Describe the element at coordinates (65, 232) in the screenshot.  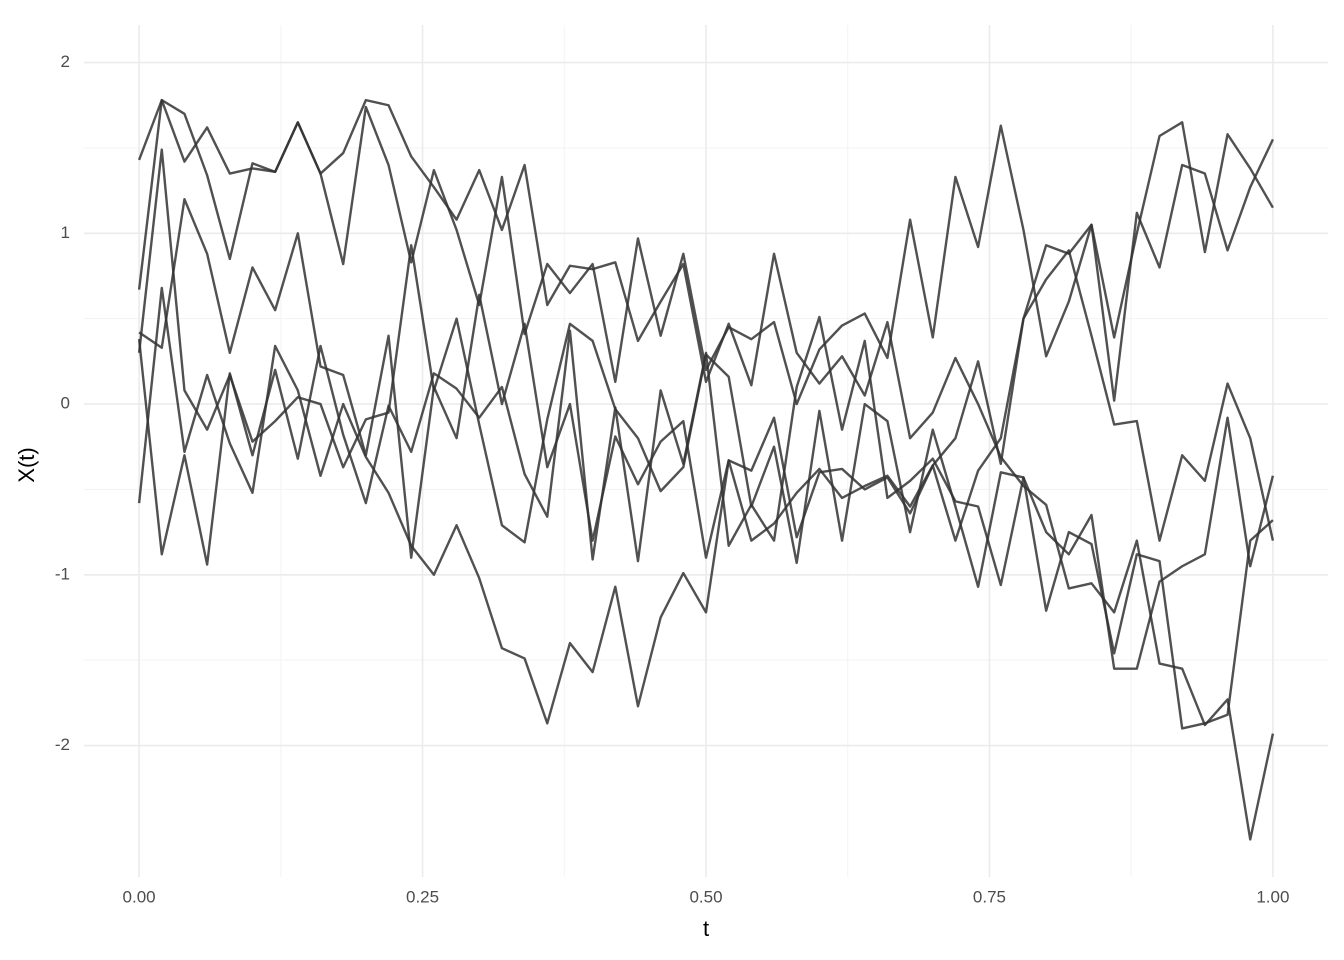
I see `y-tick-label: 1` at that location.